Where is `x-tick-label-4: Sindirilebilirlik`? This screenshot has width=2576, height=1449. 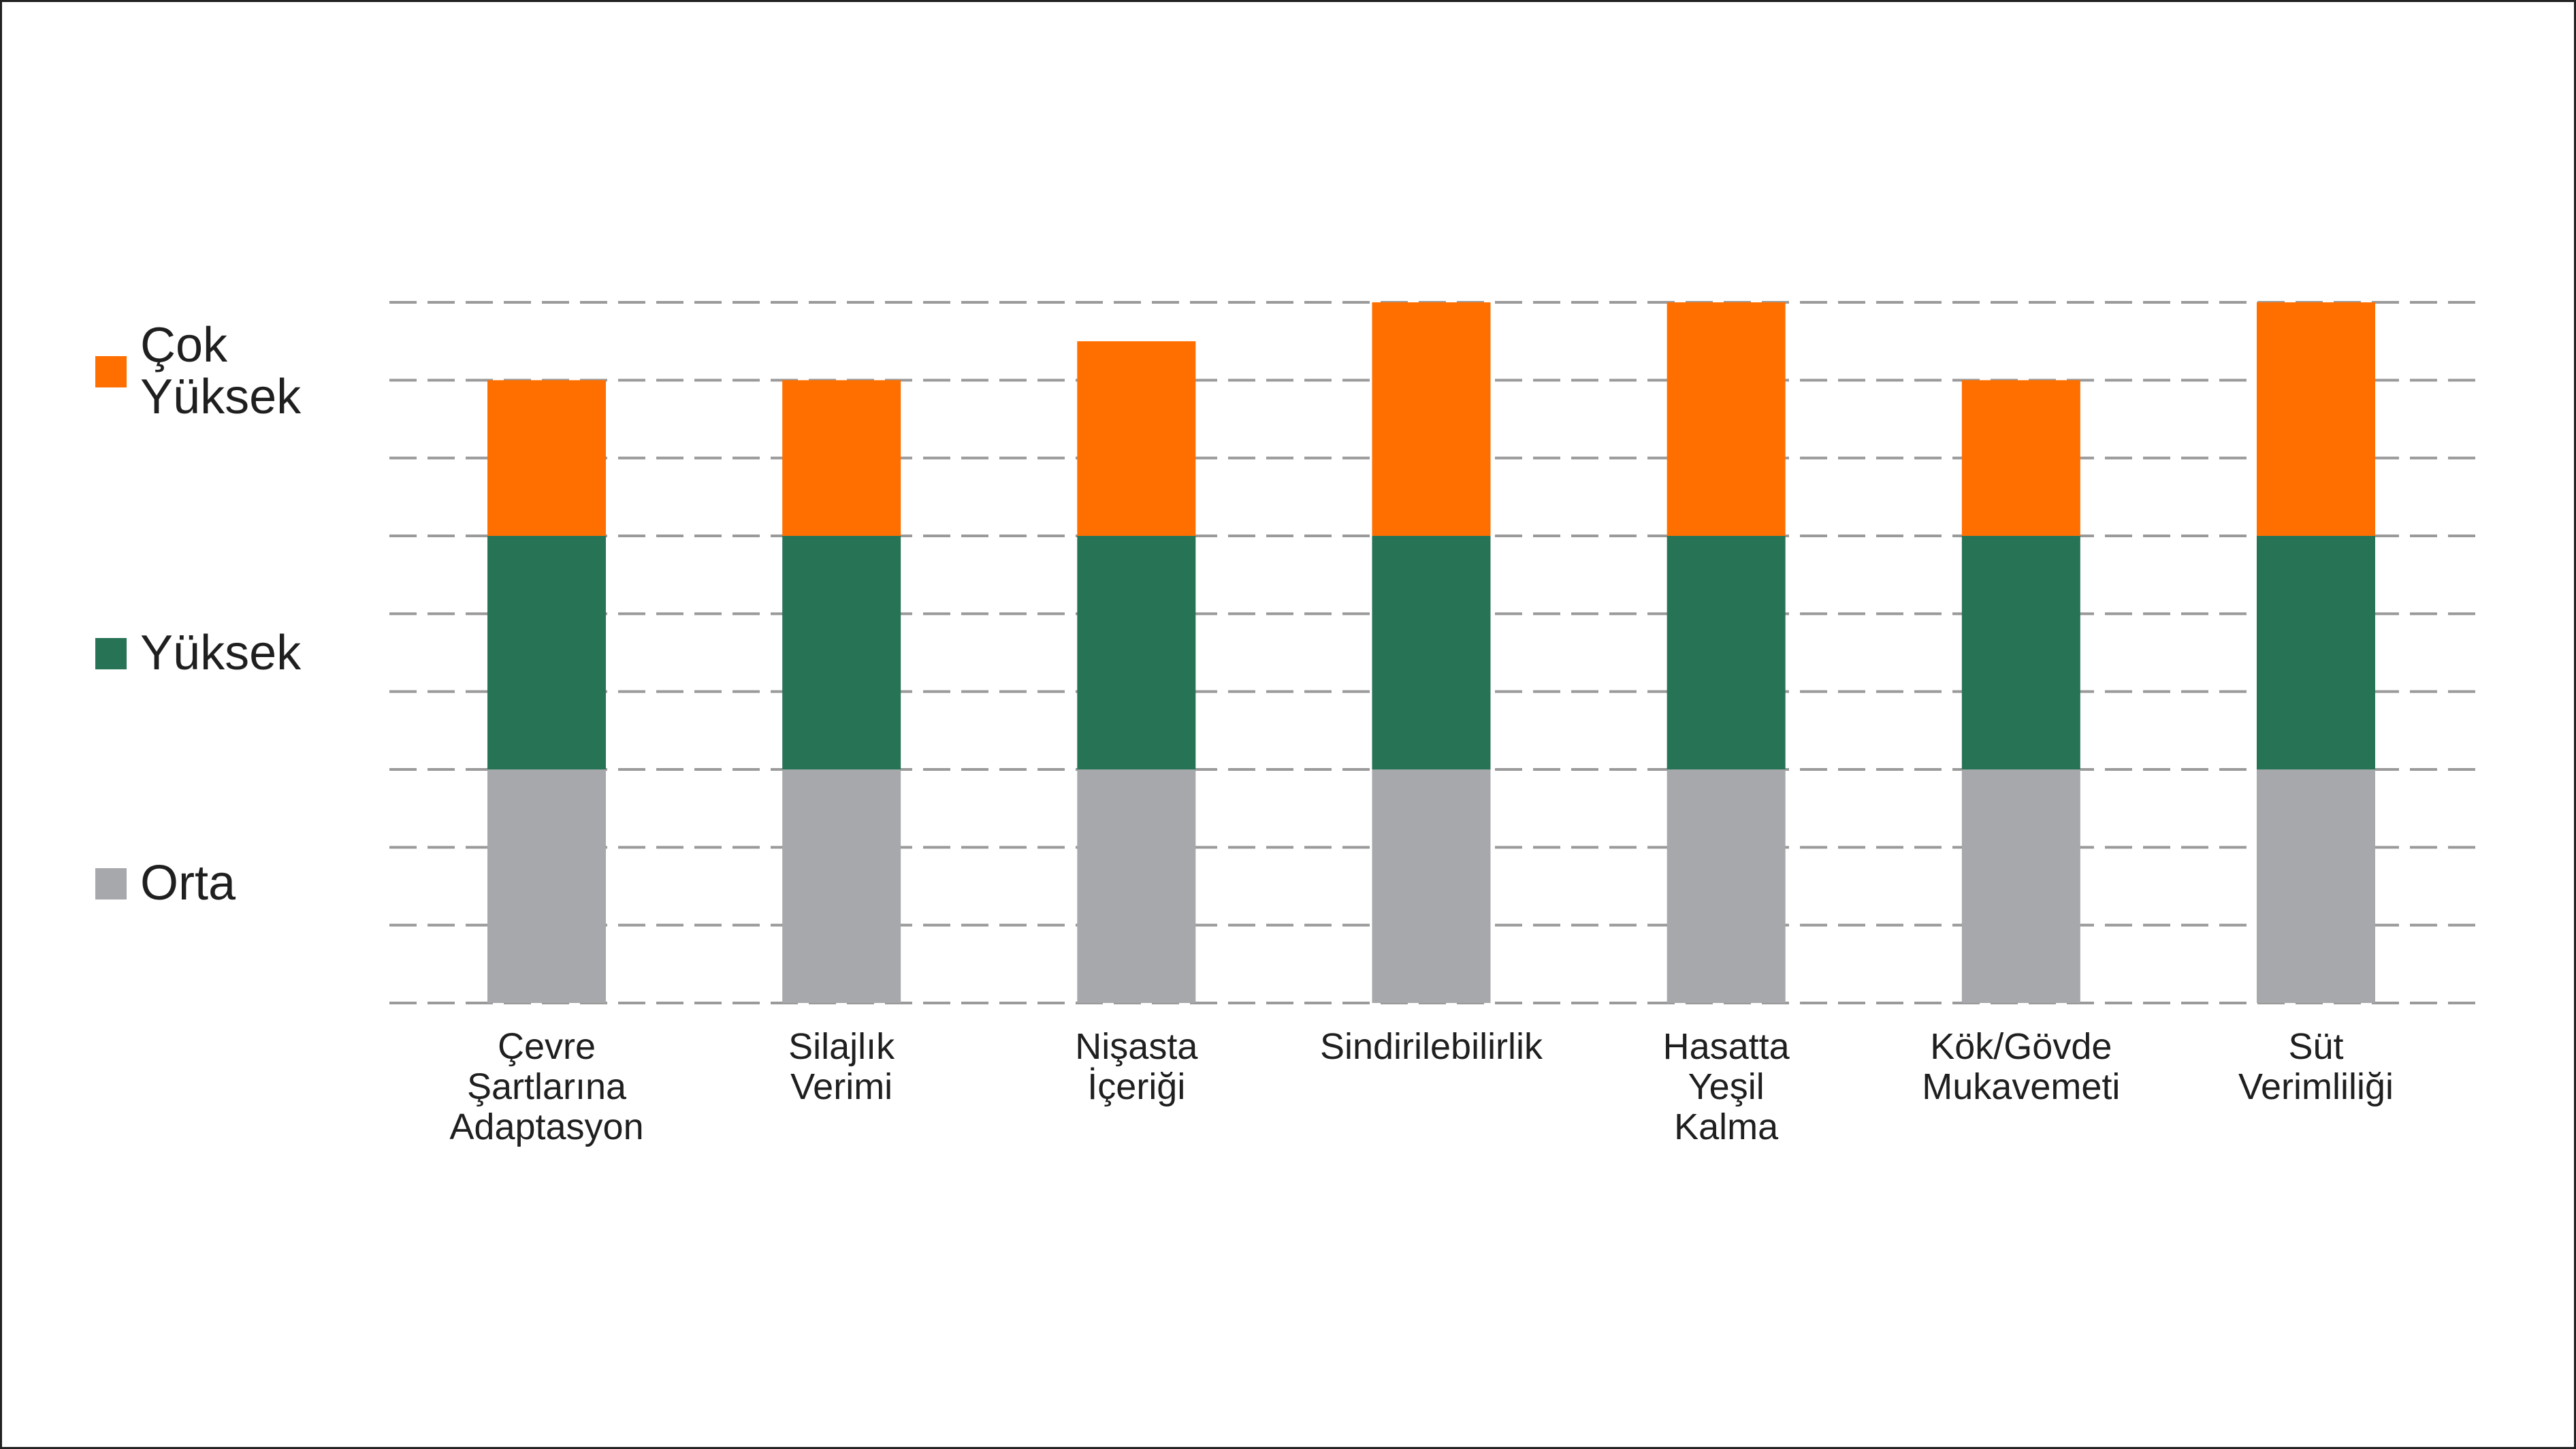
x-tick-label-4: Sindirilebilirlik is located at coordinates (1431, 1046).